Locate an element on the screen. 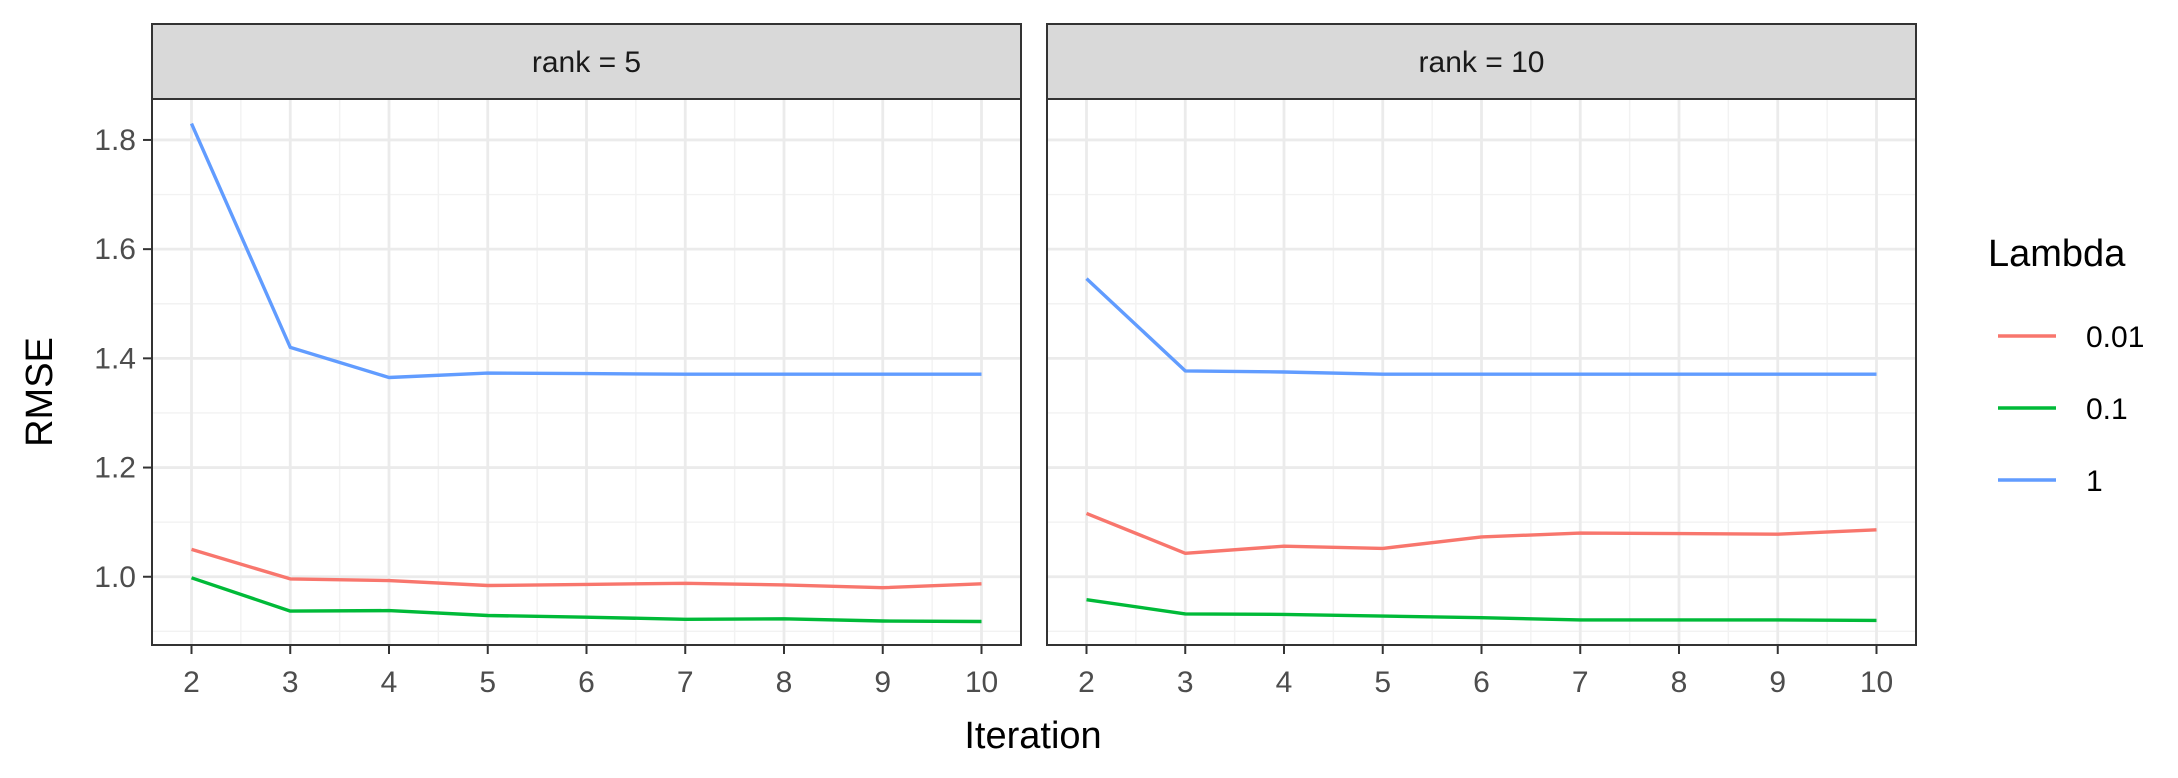  x-axis-title: Iteration is located at coordinates (1032, 736).